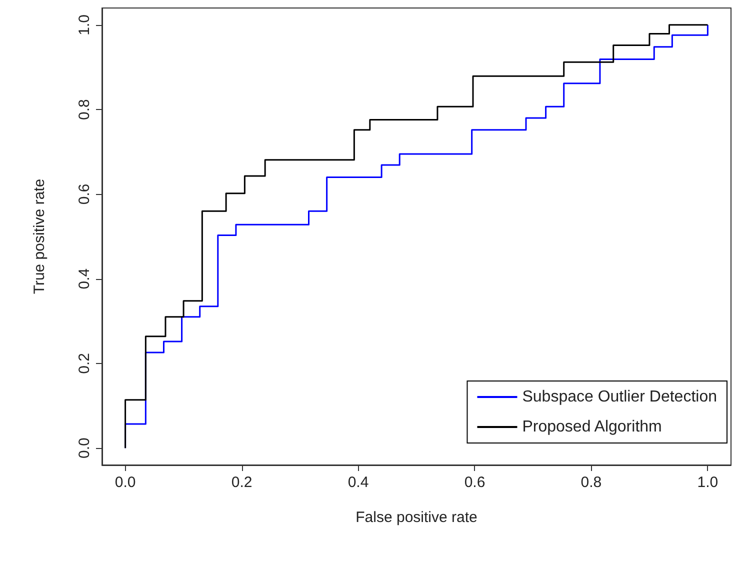 This screenshot has width=735, height=561. I want to click on y-tick-label: 0.8, so click(84, 109).